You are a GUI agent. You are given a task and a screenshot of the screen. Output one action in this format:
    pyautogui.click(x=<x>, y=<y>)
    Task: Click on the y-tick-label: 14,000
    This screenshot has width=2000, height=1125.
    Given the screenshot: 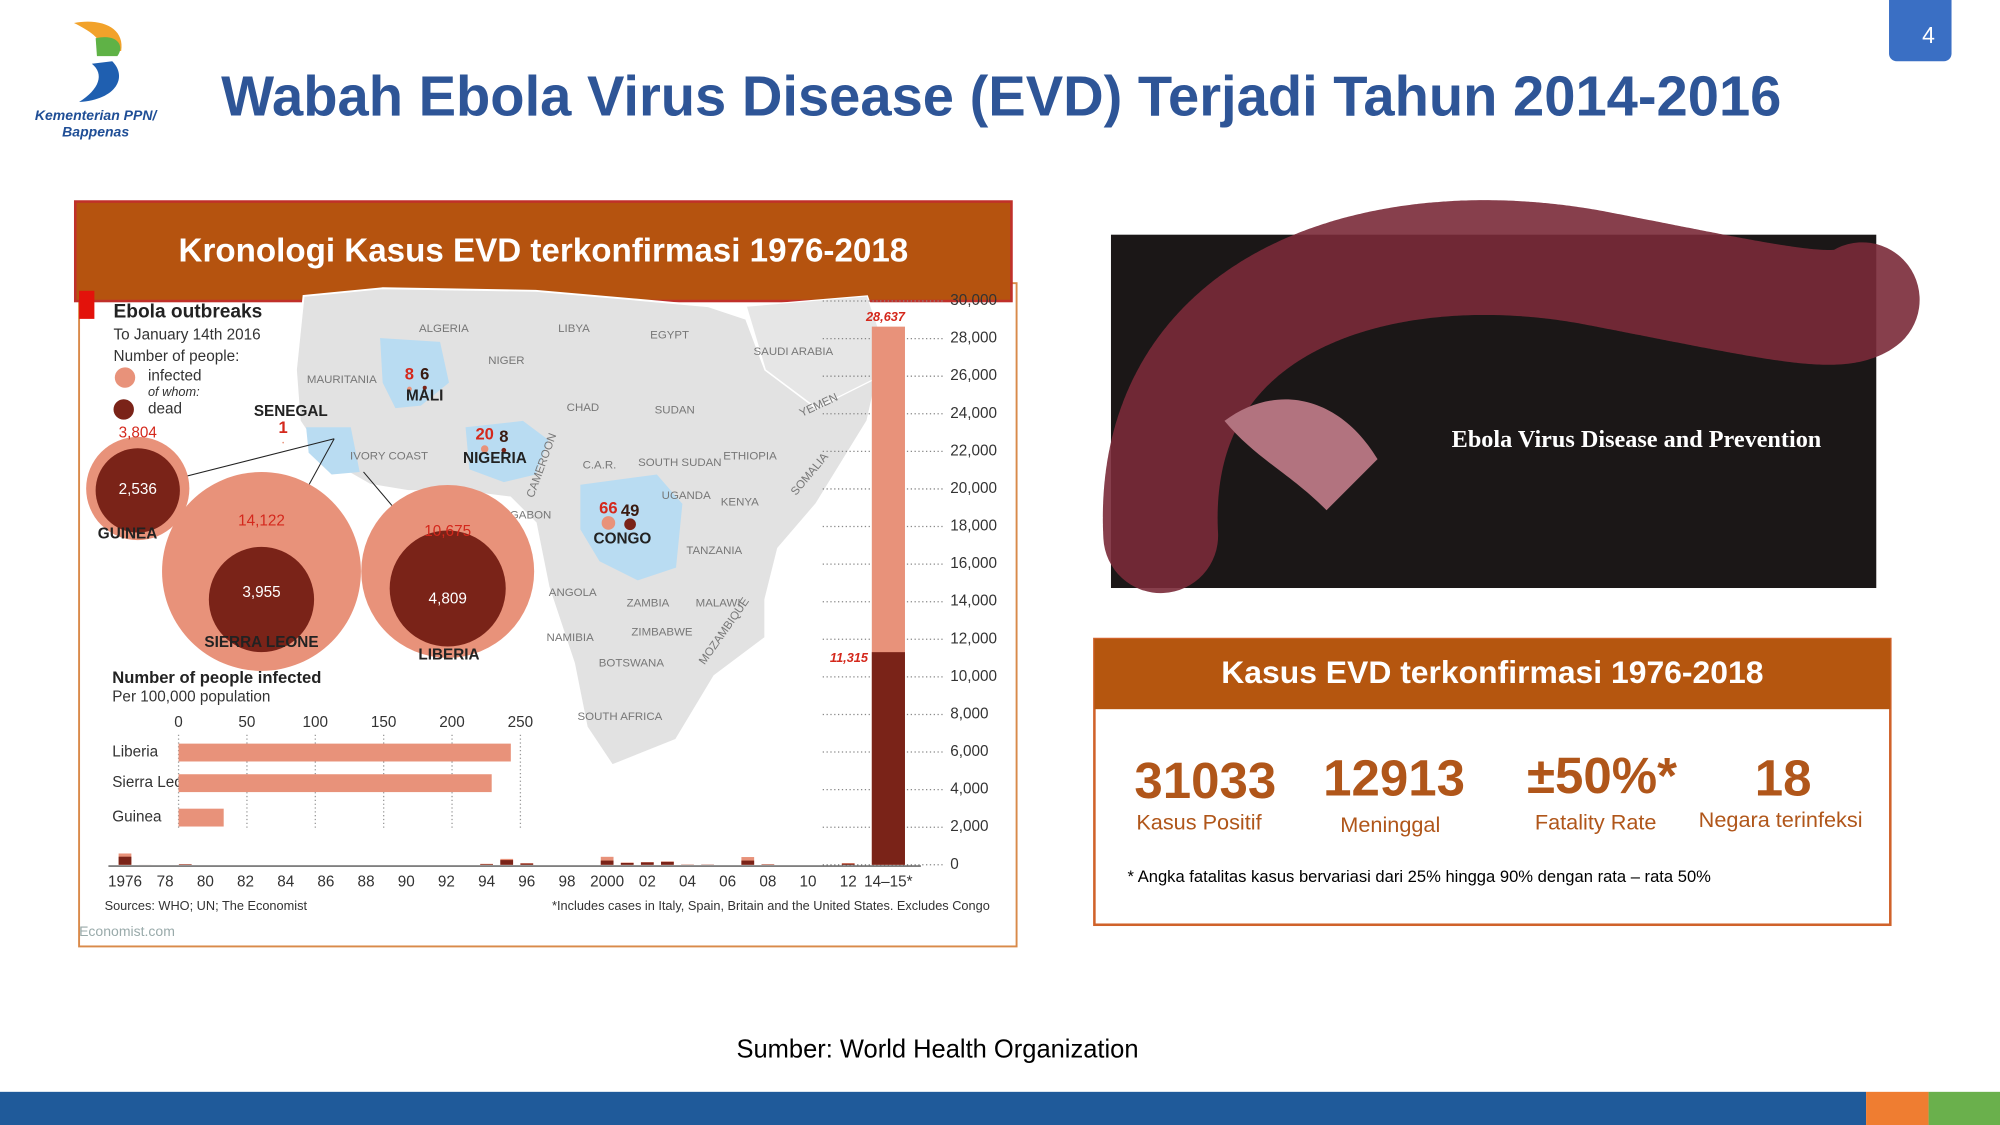 What is the action you would take?
    pyautogui.click(x=973, y=601)
    